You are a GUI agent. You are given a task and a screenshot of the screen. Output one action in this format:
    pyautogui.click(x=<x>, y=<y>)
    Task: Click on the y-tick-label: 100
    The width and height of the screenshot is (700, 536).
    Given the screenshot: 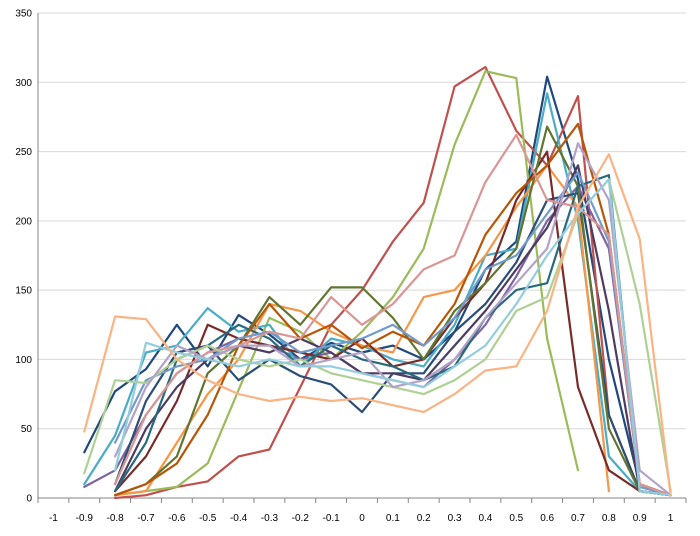 What is the action you would take?
    pyautogui.click(x=23, y=360)
    